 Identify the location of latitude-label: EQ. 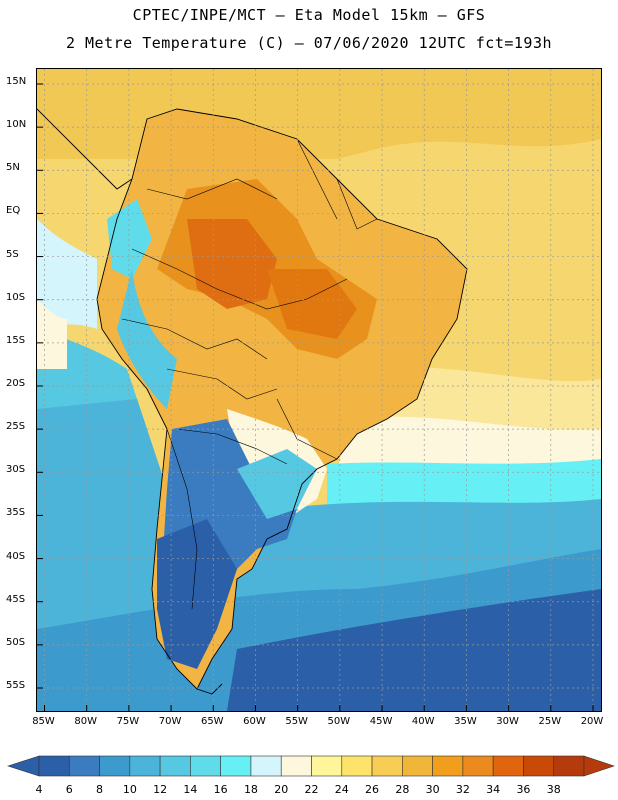
(13, 211).